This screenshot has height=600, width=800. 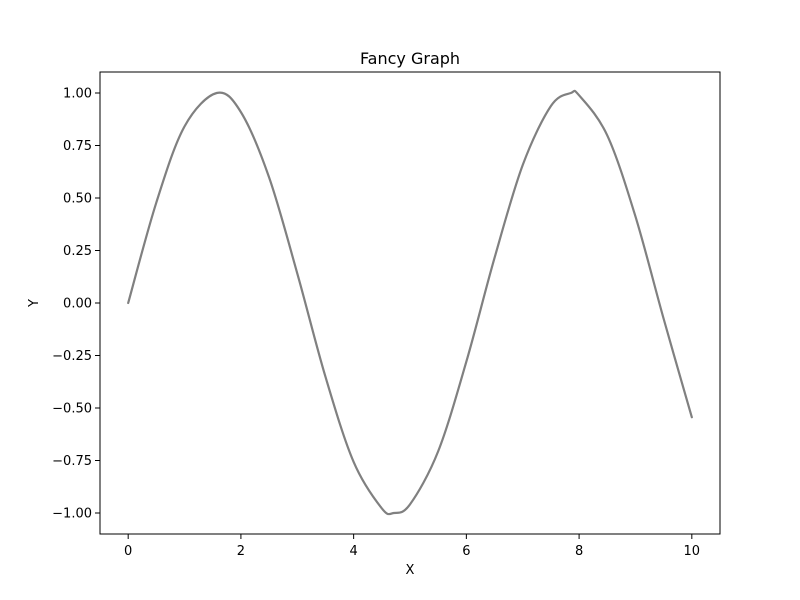 What do you see at coordinates (77, 199) in the screenshot?
I see `y-tick-label: 0.50` at bounding box center [77, 199].